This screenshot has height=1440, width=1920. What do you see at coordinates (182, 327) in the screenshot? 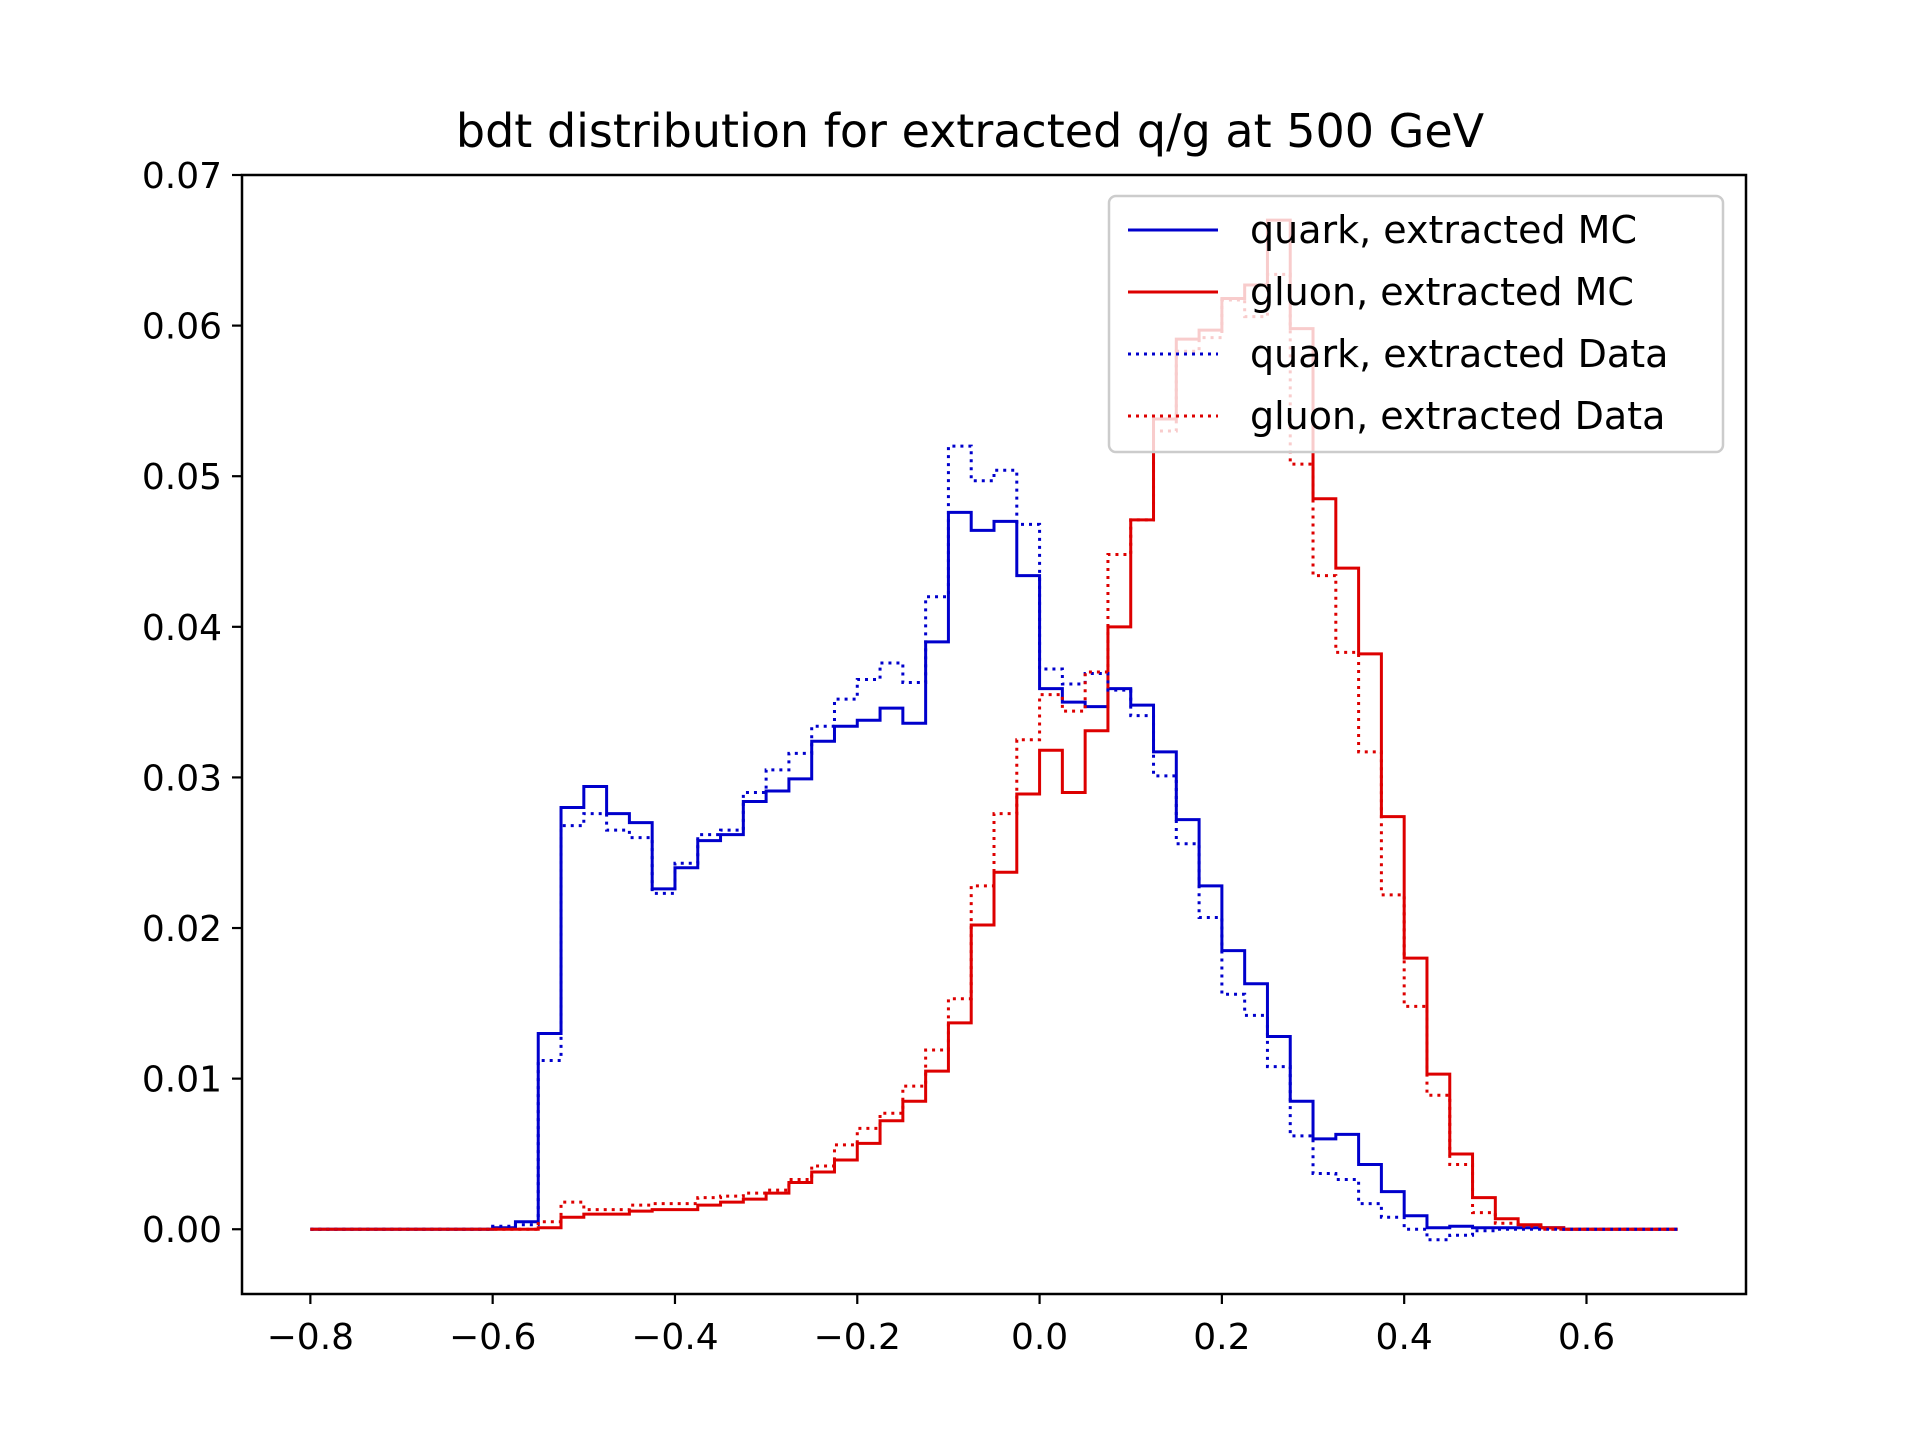
I see `y-tick-label: 0.06` at bounding box center [182, 327].